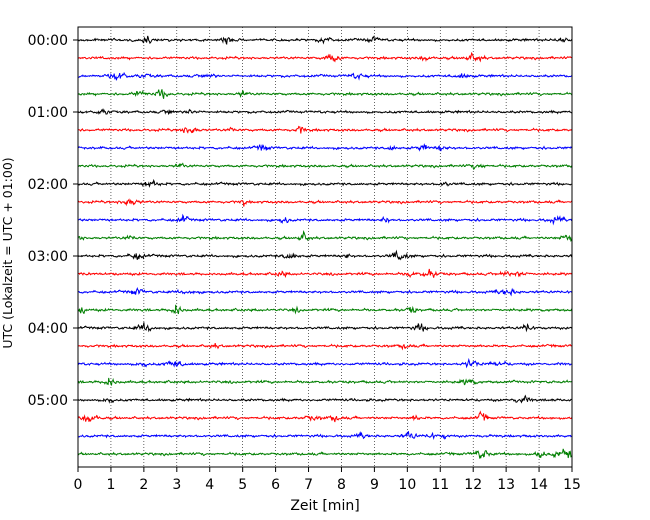  I want to click on x-tick-label: 1, so click(110, 485).